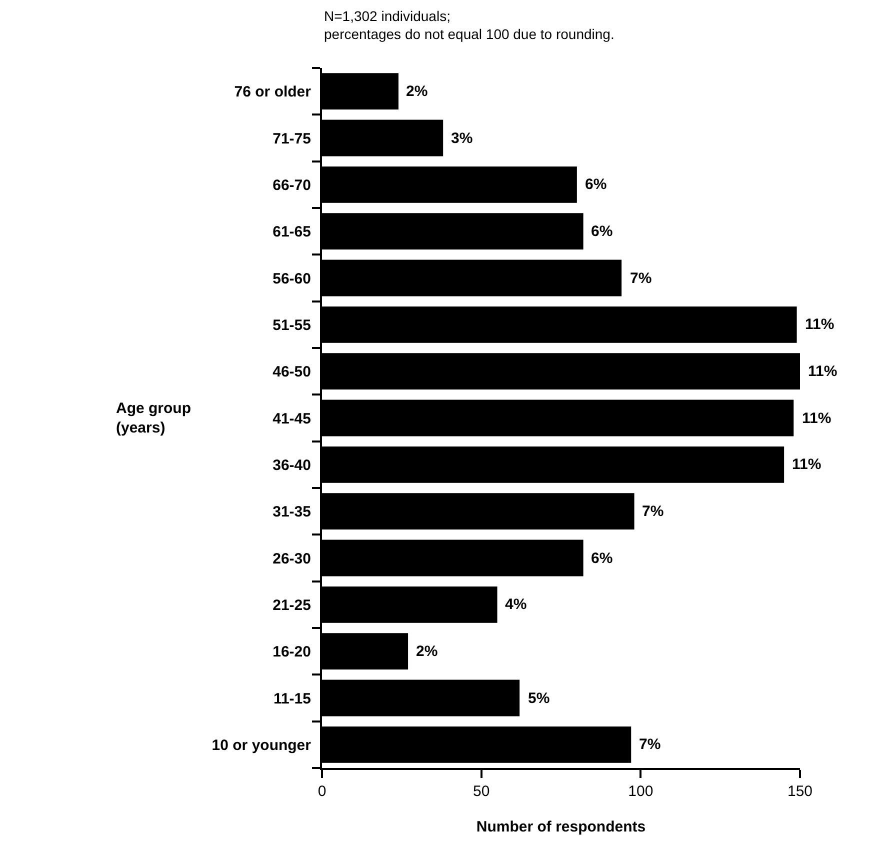 Image resolution: width=869 pixels, height=861 pixels. I want to click on y-tick-label: 21-25, so click(291, 605).